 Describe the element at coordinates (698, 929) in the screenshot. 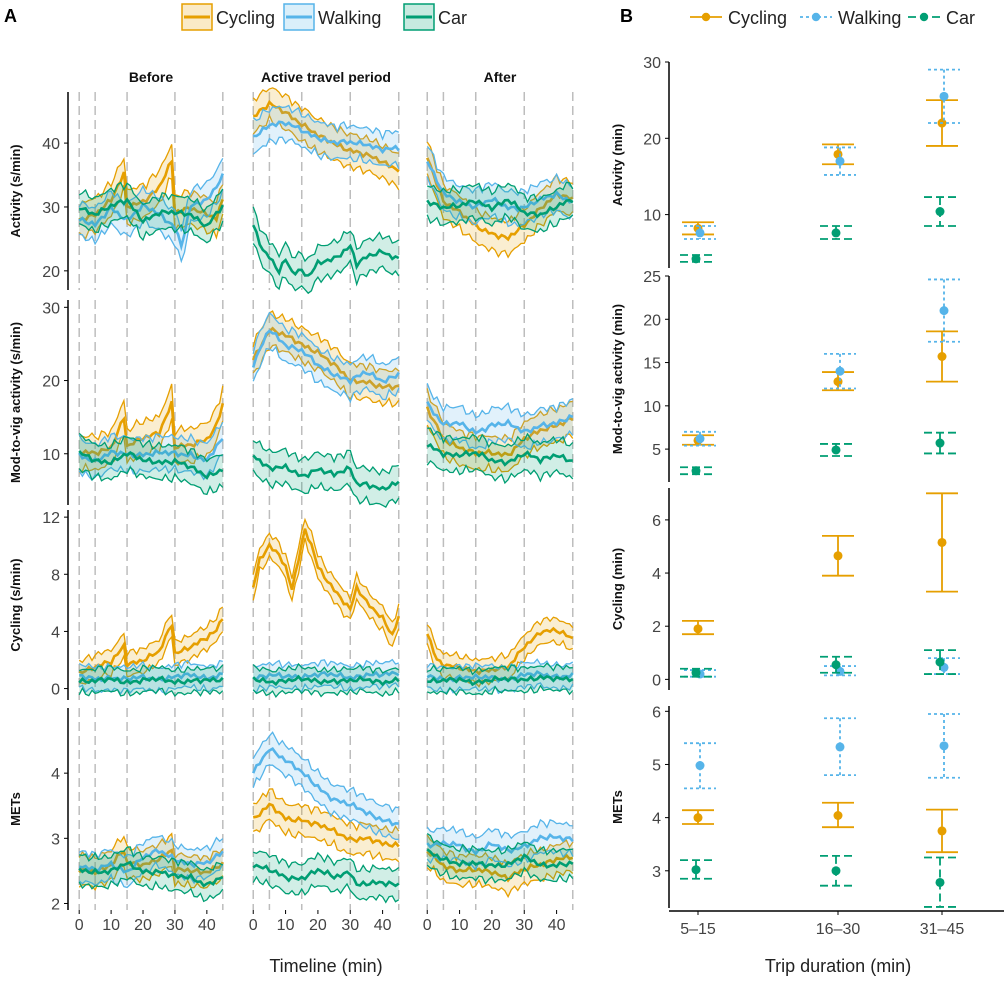

I see `x-tick-label: 5–15` at that location.